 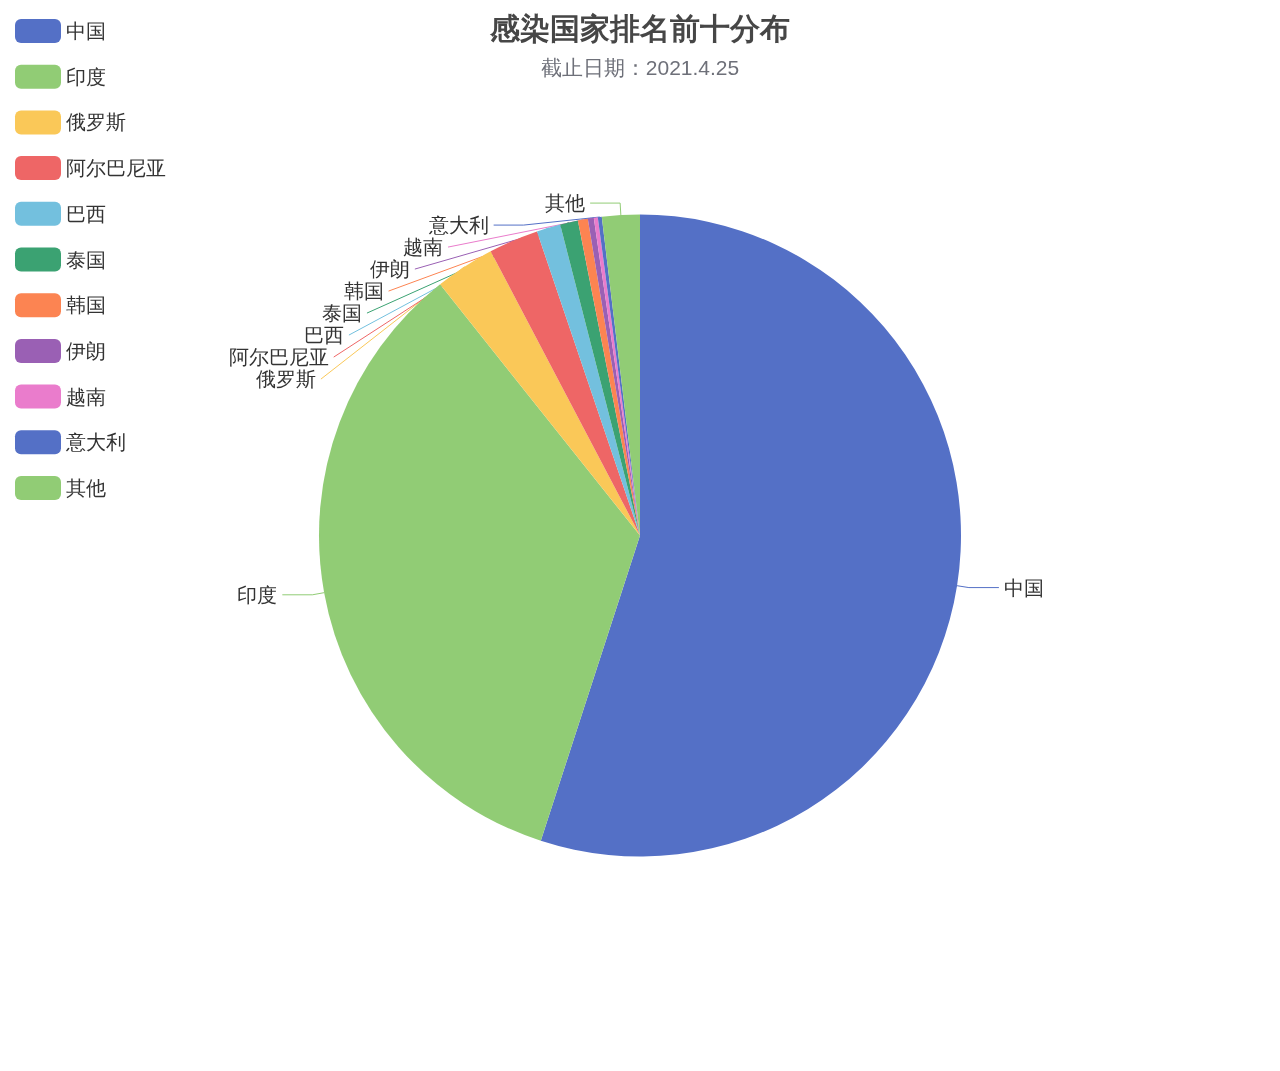 What do you see at coordinates (86, 488) in the screenshot?
I see `legend-label: 其他` at bounding box center [86, 488].